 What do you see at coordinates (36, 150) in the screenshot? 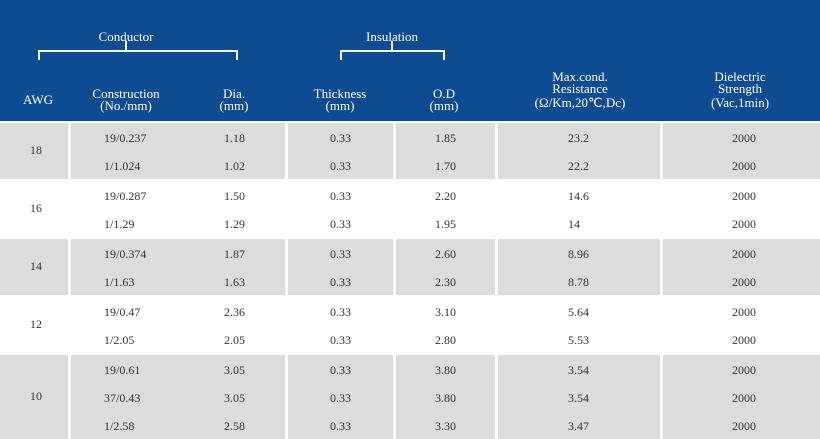
I see `awg-cell: 18` at bounding box center [36, 150].